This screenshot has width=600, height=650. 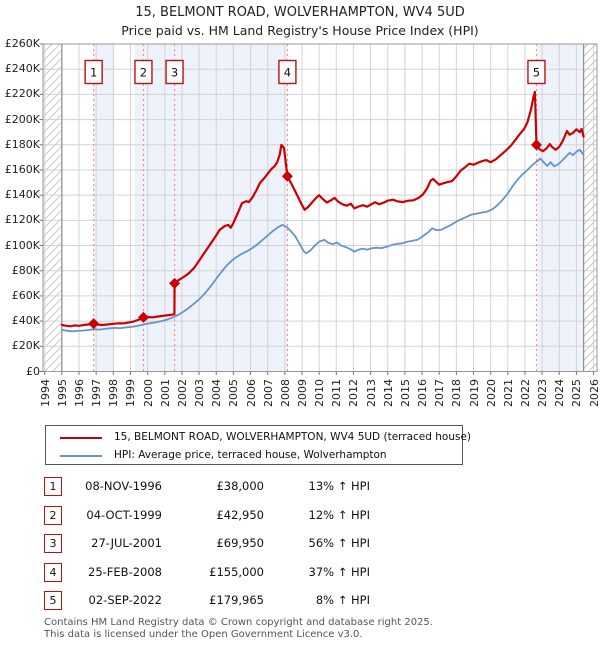 I want to click on sale-price: £38,000, so click(x=240, y=486).